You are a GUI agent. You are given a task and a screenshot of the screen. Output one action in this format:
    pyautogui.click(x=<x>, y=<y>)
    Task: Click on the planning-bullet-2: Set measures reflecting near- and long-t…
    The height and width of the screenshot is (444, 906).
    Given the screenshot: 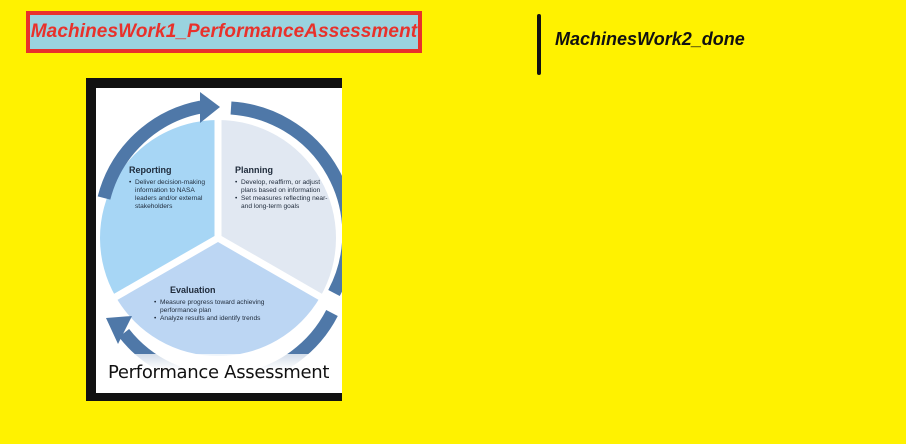 What is the action you would take?
    pyautogui.click(x=285, y=203)
    